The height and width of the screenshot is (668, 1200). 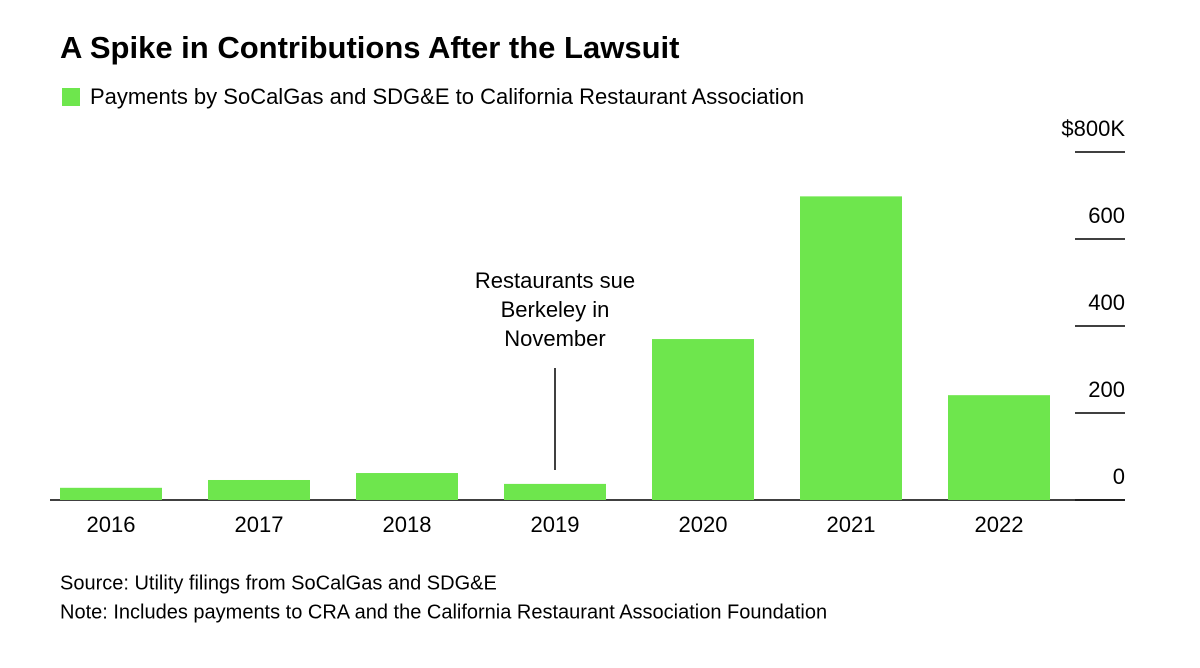 I want to click on y-tick-label: 600, so click(x=1106, y=215).